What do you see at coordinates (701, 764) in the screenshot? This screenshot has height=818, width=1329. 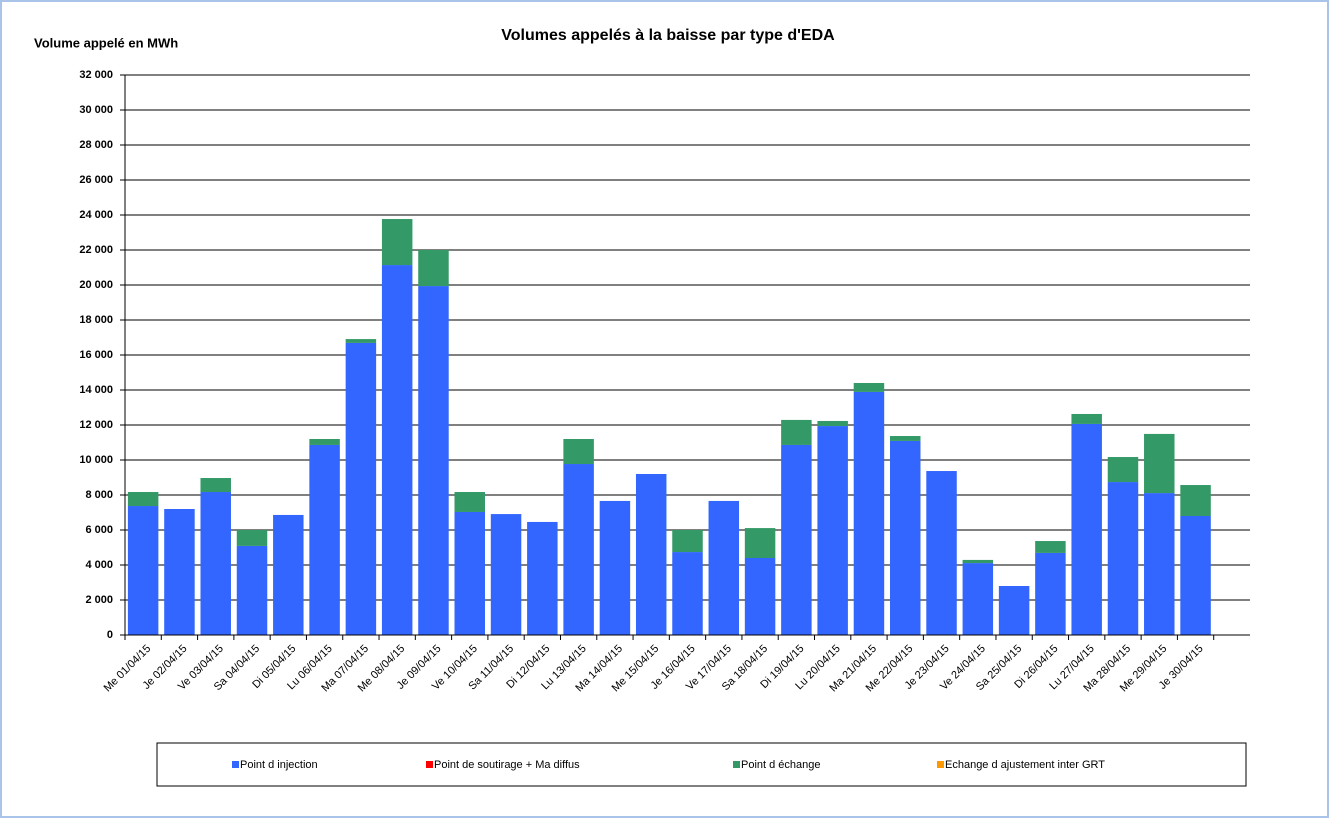 I see `legend-box` at bounding box center [701, 764].